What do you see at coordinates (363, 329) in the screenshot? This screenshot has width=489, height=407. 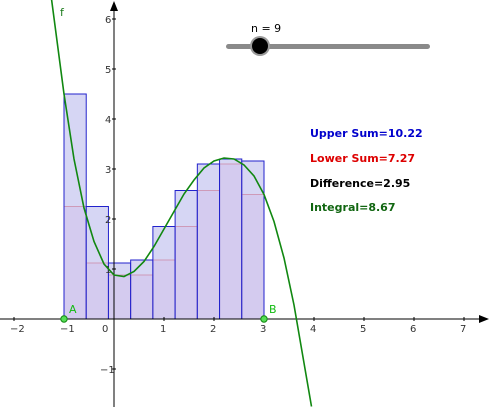 I see `x-tick-label: 5` at bounding box center [363, 329].